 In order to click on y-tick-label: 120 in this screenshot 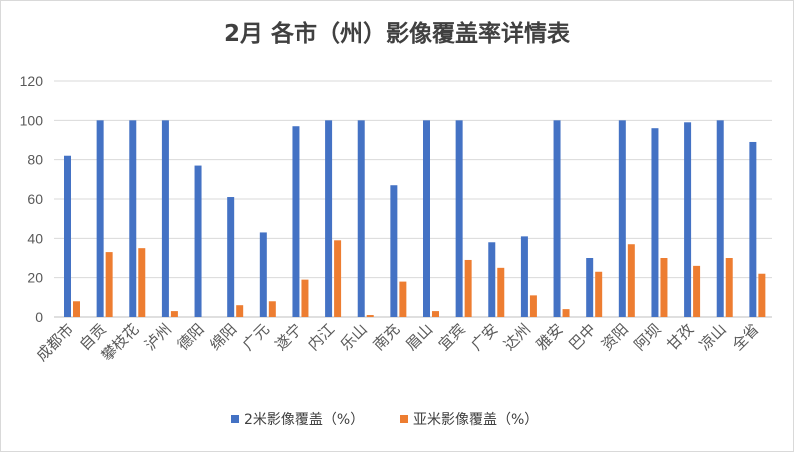, I will do `click(32, 81)`.